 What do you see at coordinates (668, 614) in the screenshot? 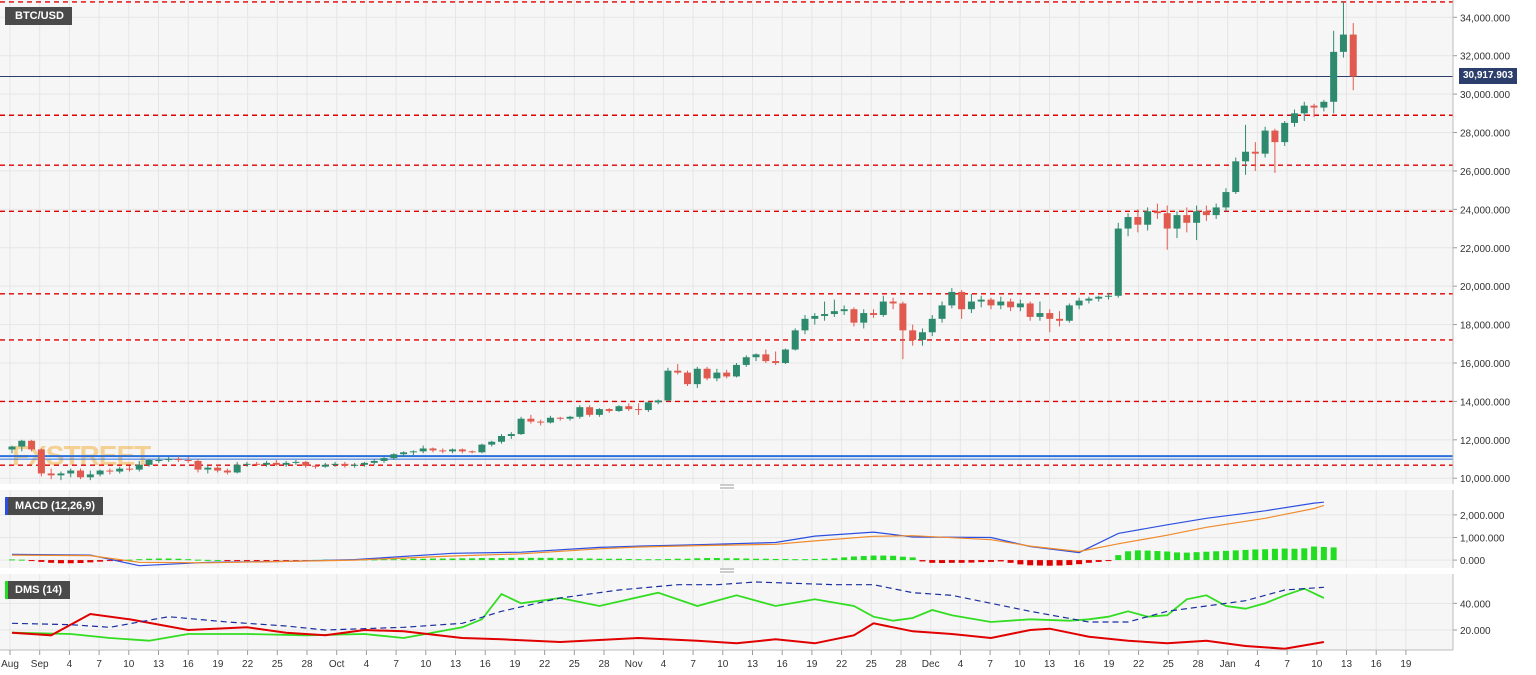
I see `plus-di-line` at bounding box center [668, 614].